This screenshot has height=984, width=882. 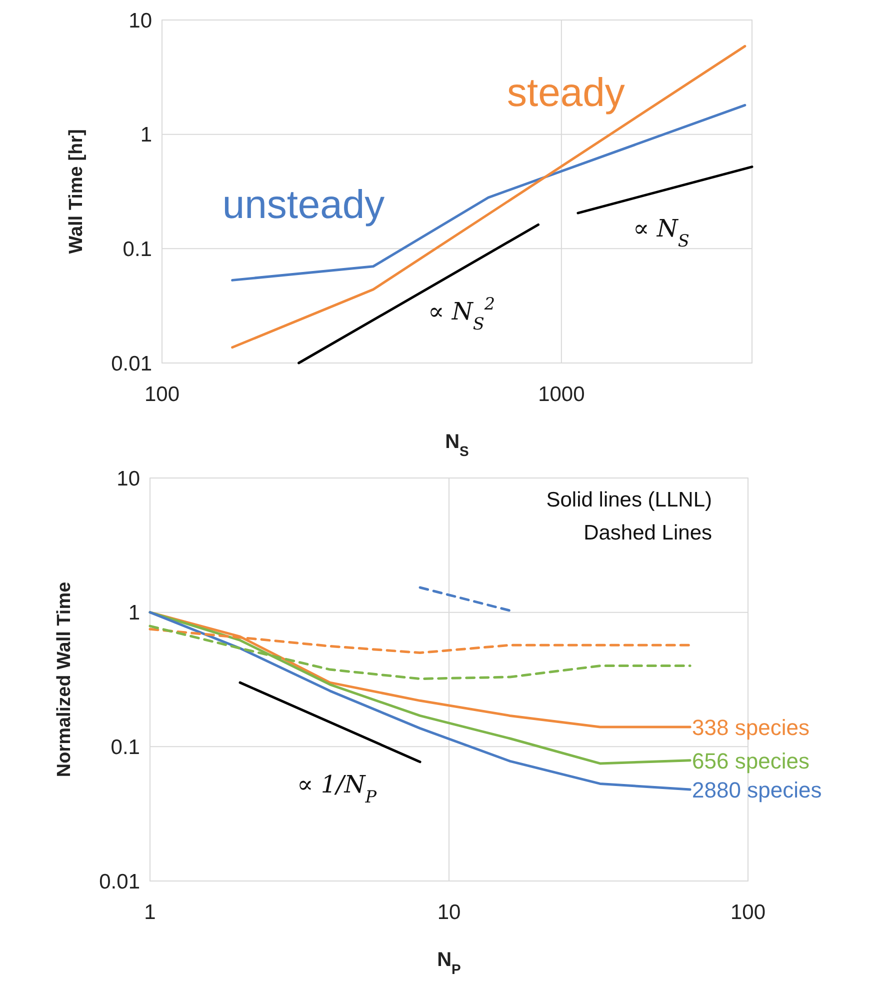 I want to click on y-axis-title: Wall Time [hr], so click(x=76, y=191).